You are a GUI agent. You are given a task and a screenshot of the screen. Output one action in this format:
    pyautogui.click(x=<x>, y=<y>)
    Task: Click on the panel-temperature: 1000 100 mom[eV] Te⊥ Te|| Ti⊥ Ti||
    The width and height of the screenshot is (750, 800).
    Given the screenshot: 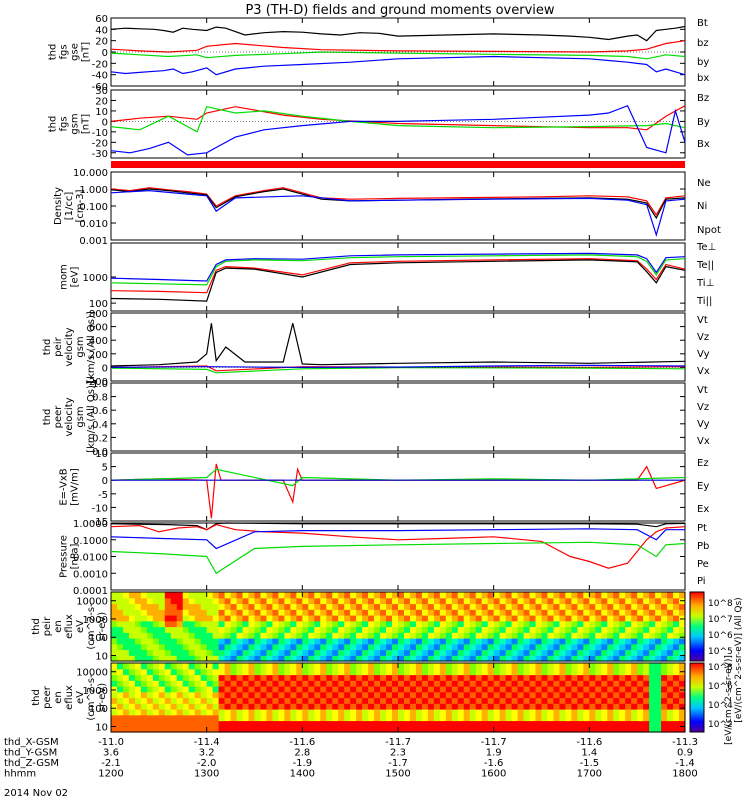 What is the action you would take?
    pyautogui.click(x=387, y=277)
    